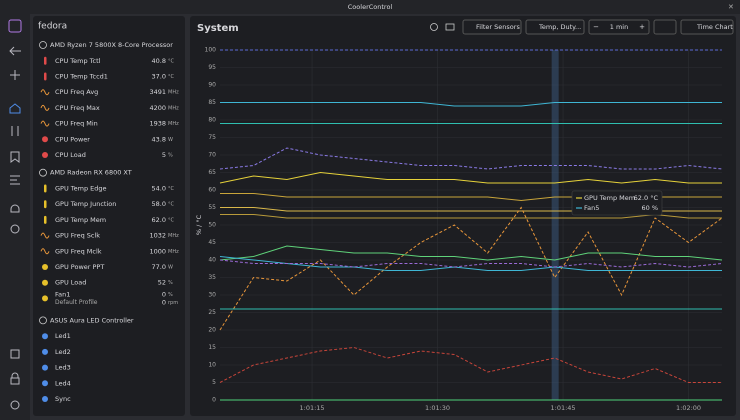 The height and width of the screenshot is (420, 740). I want to click on sensor-value: 62.0, so click(159, 220).